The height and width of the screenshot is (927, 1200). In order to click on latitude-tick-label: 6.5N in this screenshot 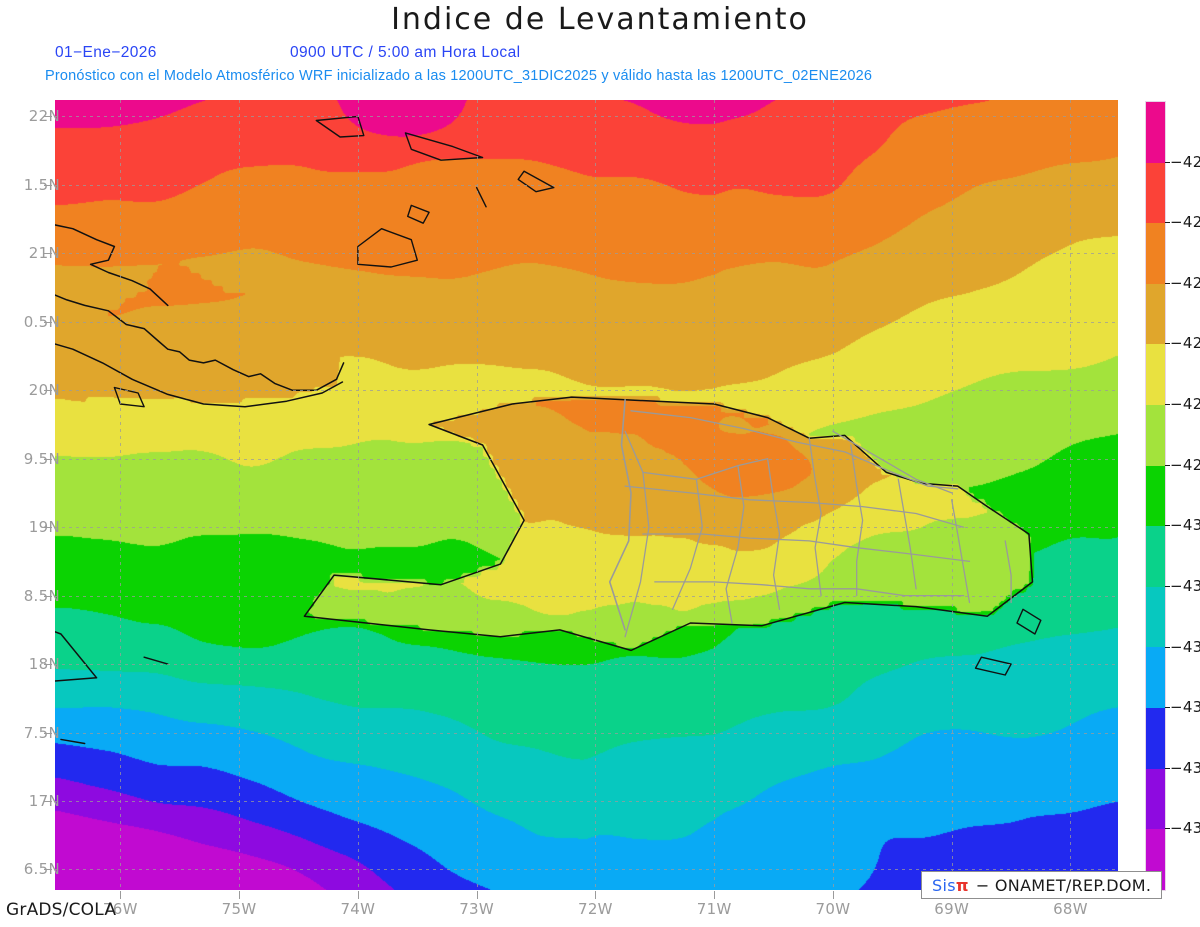, I will do `click(41, 869)`.